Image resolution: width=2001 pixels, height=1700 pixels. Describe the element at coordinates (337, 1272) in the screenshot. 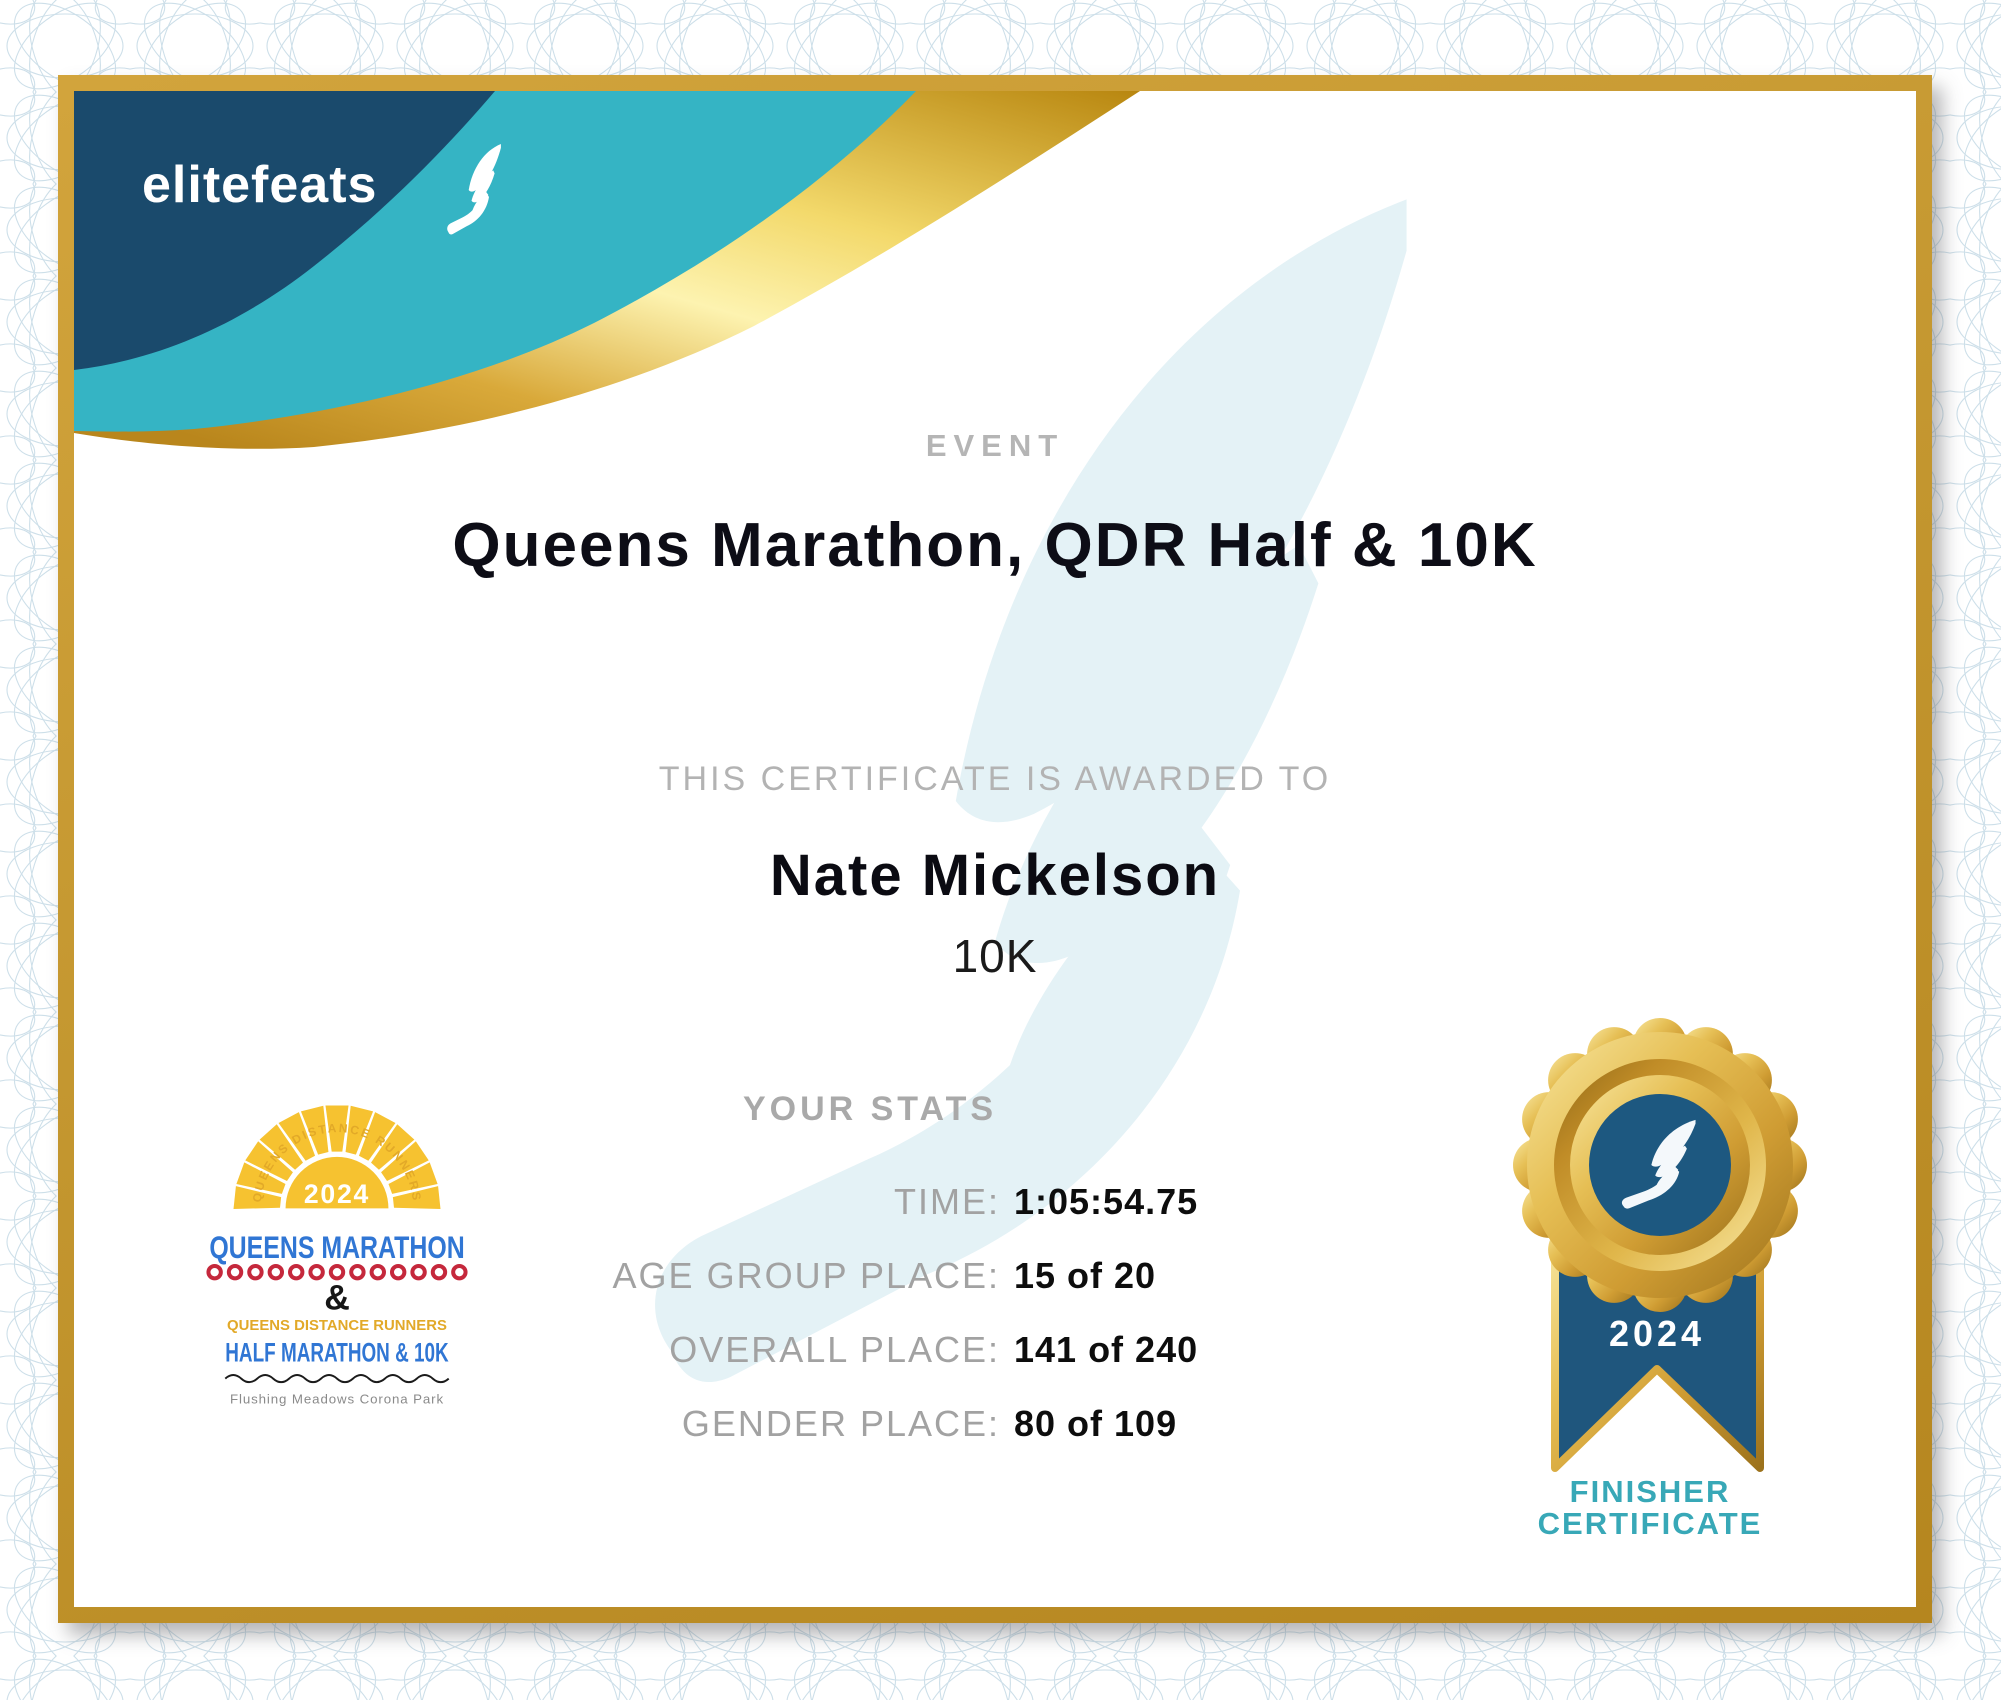

I see `red-dot-row` at that location.